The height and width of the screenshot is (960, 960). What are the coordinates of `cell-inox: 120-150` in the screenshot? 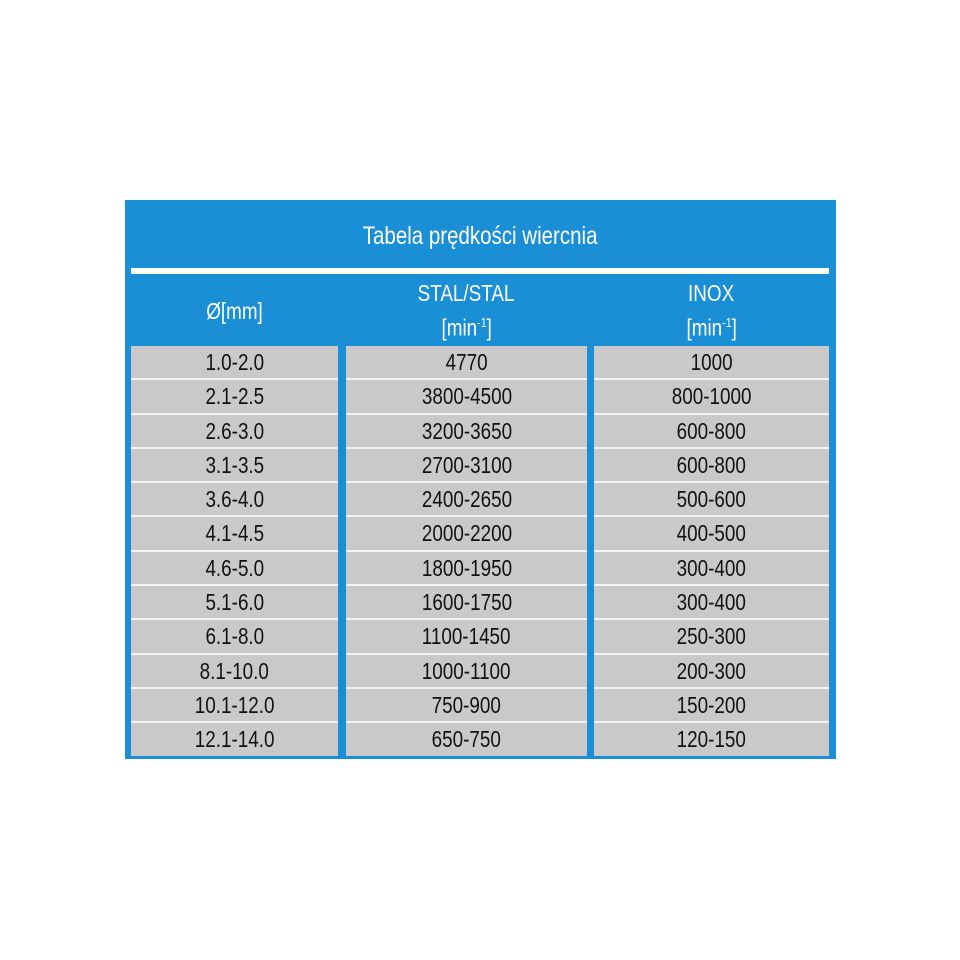 It's located at (711, 739).